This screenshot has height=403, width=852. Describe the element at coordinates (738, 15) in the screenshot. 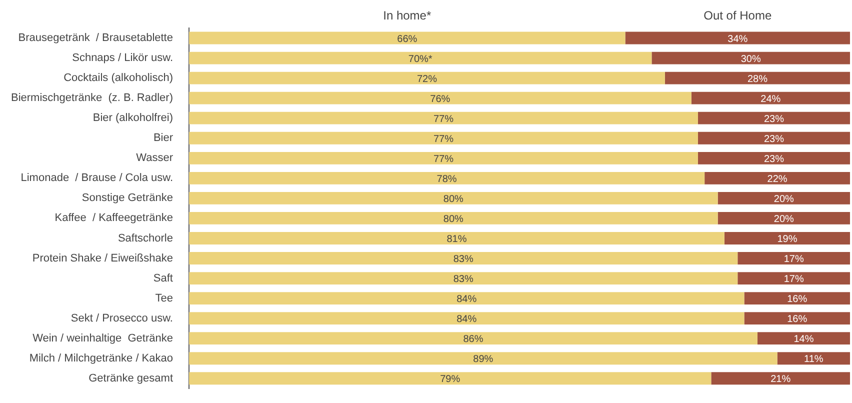

I see `series-label: Out of Home` at that location.